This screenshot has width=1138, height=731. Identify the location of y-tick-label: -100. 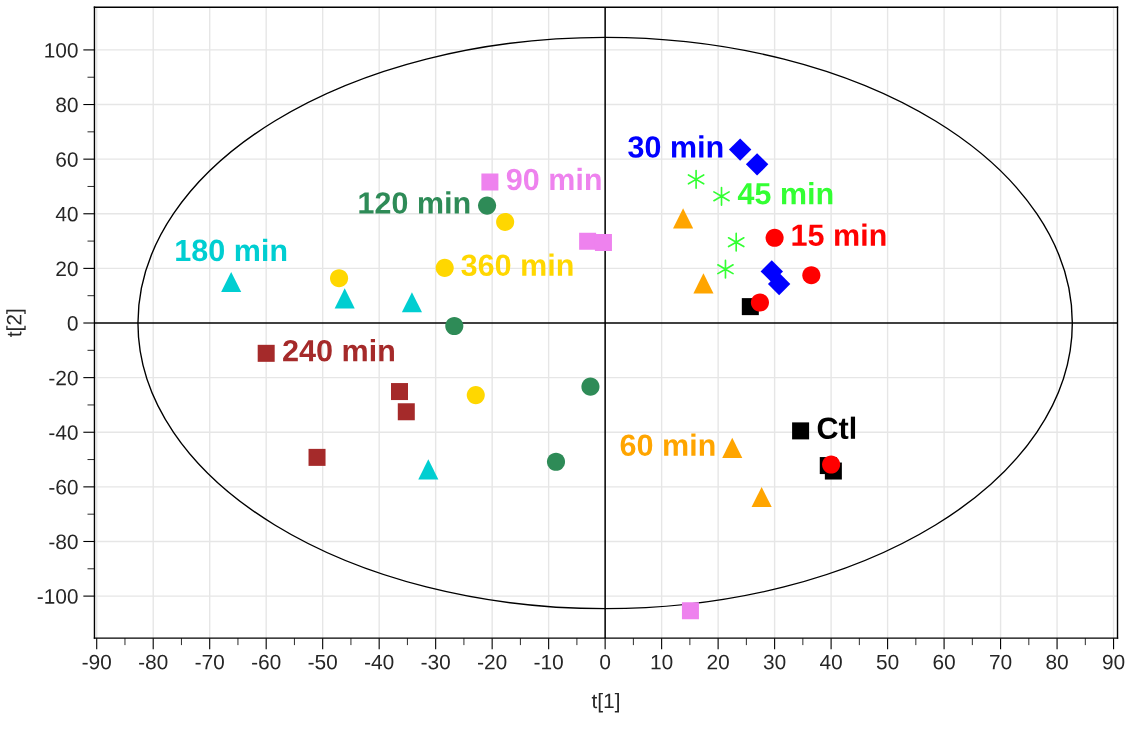
(57, 596).